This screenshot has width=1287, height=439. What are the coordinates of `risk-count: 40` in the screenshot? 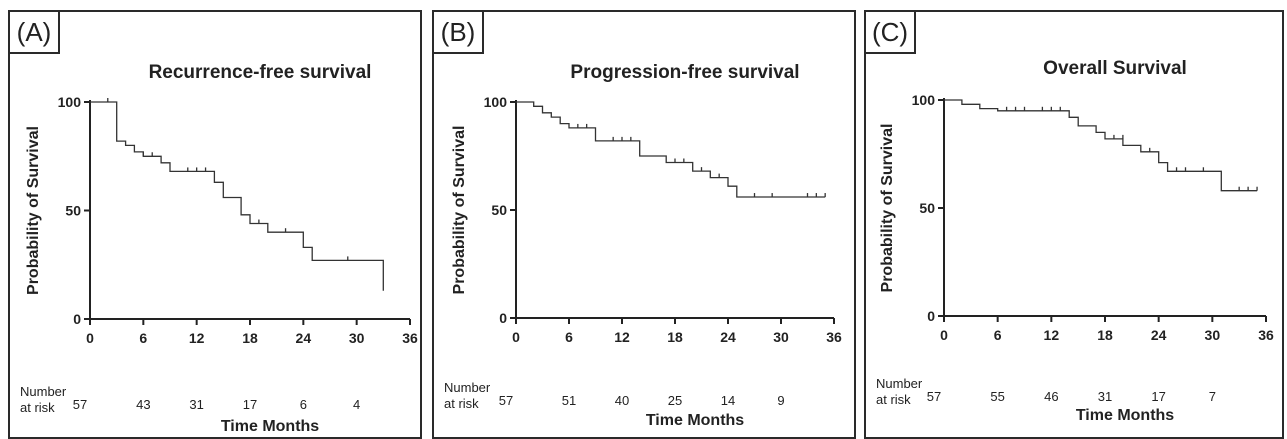 It's located at (622, 400).